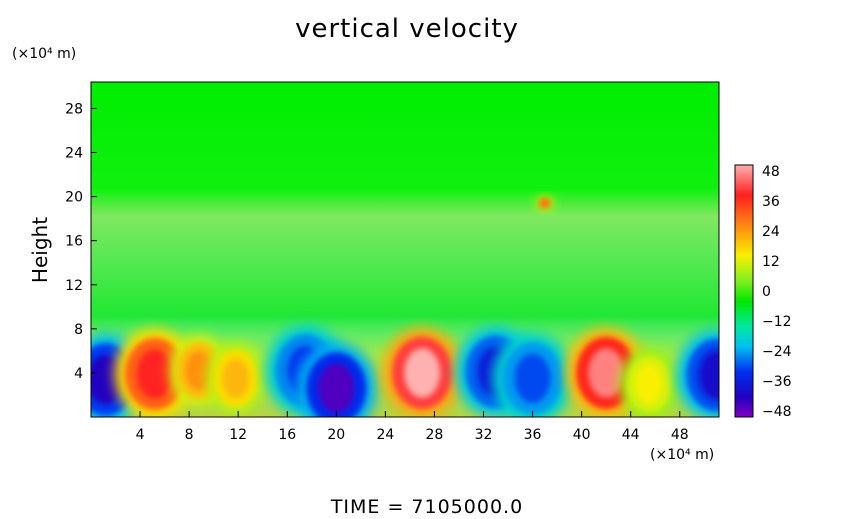 The height and width of the screenshot is (519, 854). What do you see at coordinates (44, 54) in the screenshot?
I see `y-axis-unit: (×10⁴ m)` at bounding box center [44, 54].